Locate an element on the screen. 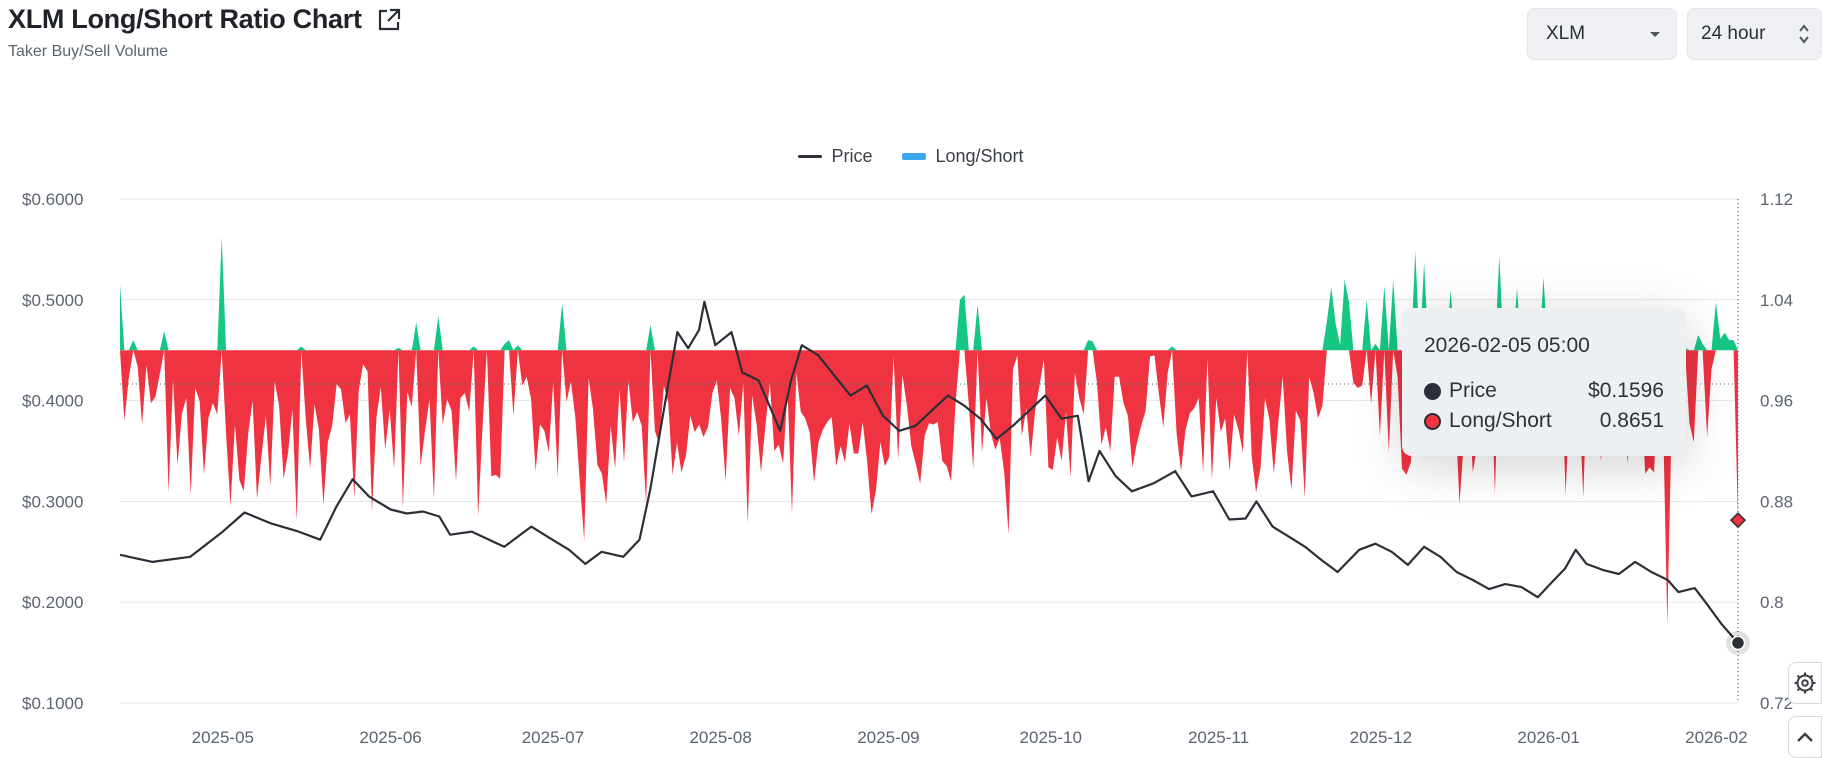  period-select: 24 hour is located at coordinates (1754, 34).